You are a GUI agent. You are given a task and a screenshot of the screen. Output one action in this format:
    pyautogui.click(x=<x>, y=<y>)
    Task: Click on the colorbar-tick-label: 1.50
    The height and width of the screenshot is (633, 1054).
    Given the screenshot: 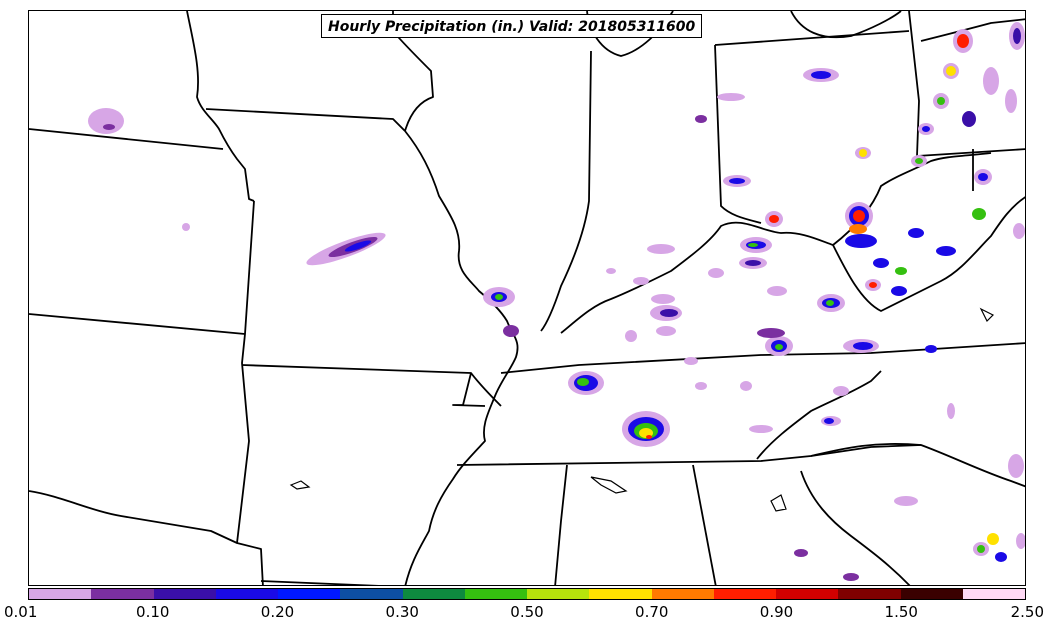 What is the action you would take?
    pyautogui.click(x=901, y=612)
    